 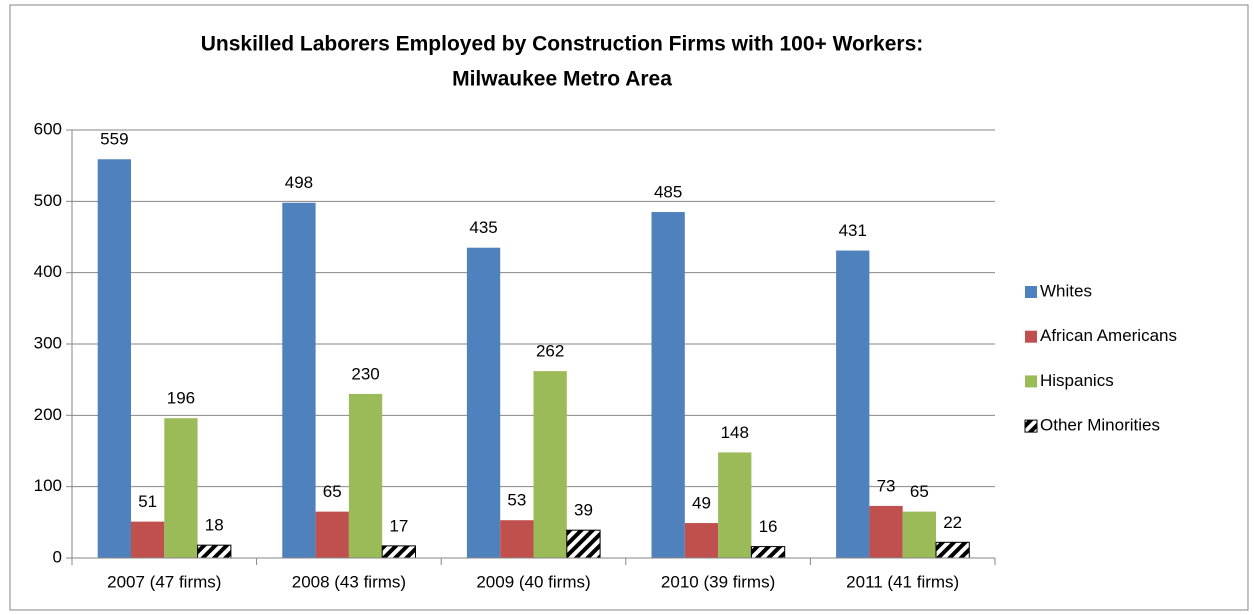 What do you see at coordinates (952, 522) in the screenshot?
I see `data-label: 22` at bounding box center [952, 522].